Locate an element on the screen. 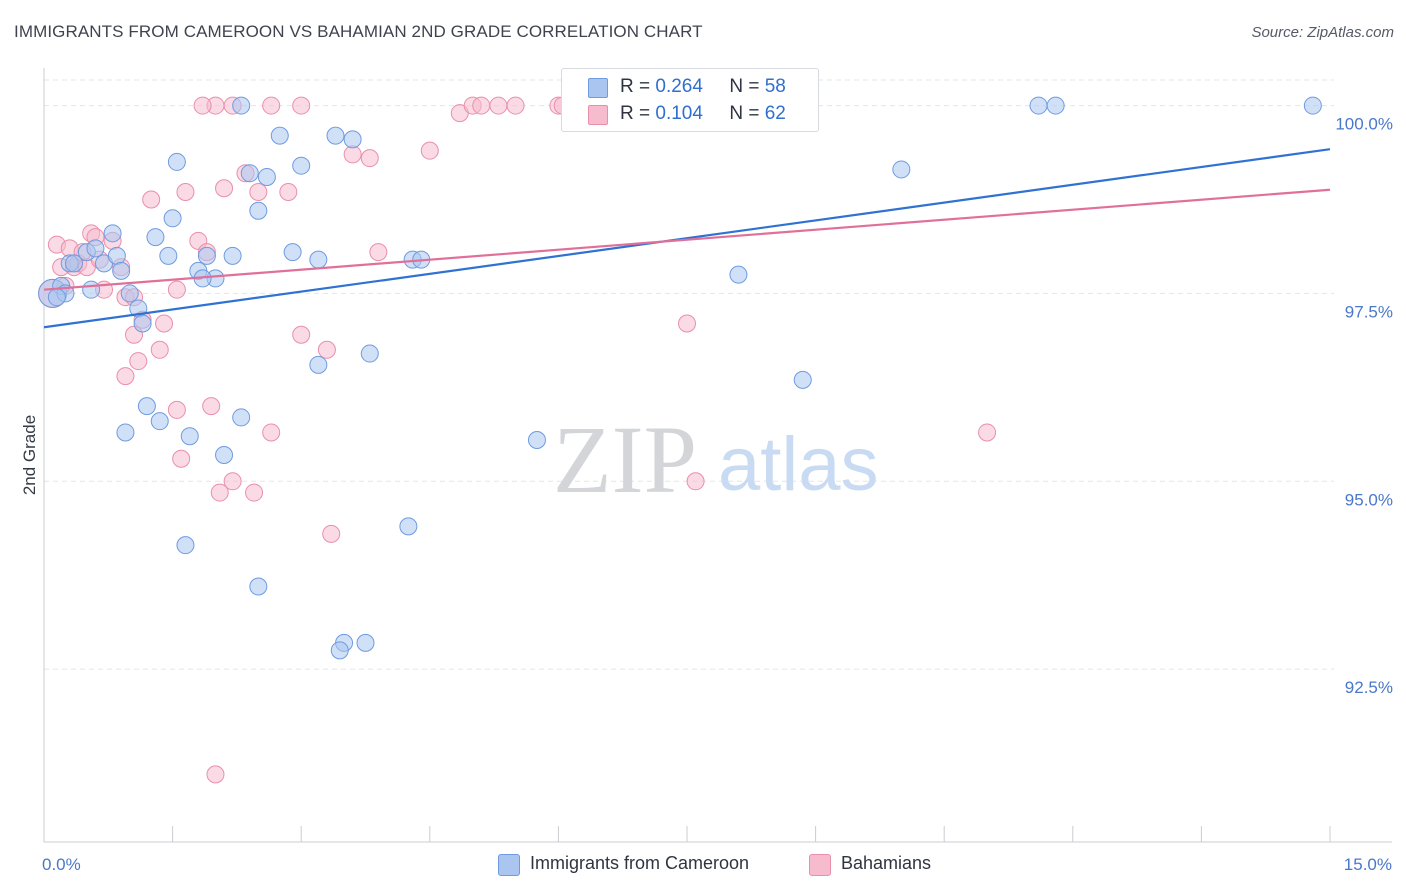 The width and height of the screenshot is (1406, 892). chart-source: Source: ZipAtlas.com is located at coordinates (1322, 32).